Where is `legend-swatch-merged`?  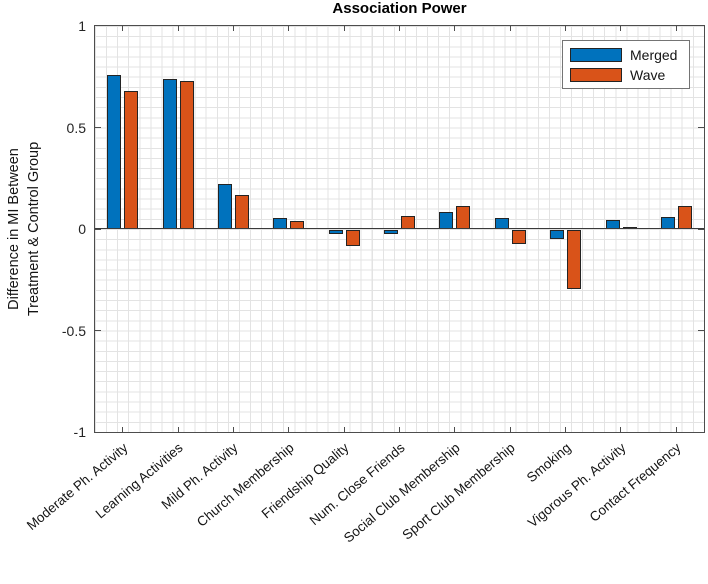 legend-swatch-merged is located at coordinates (596, 54).